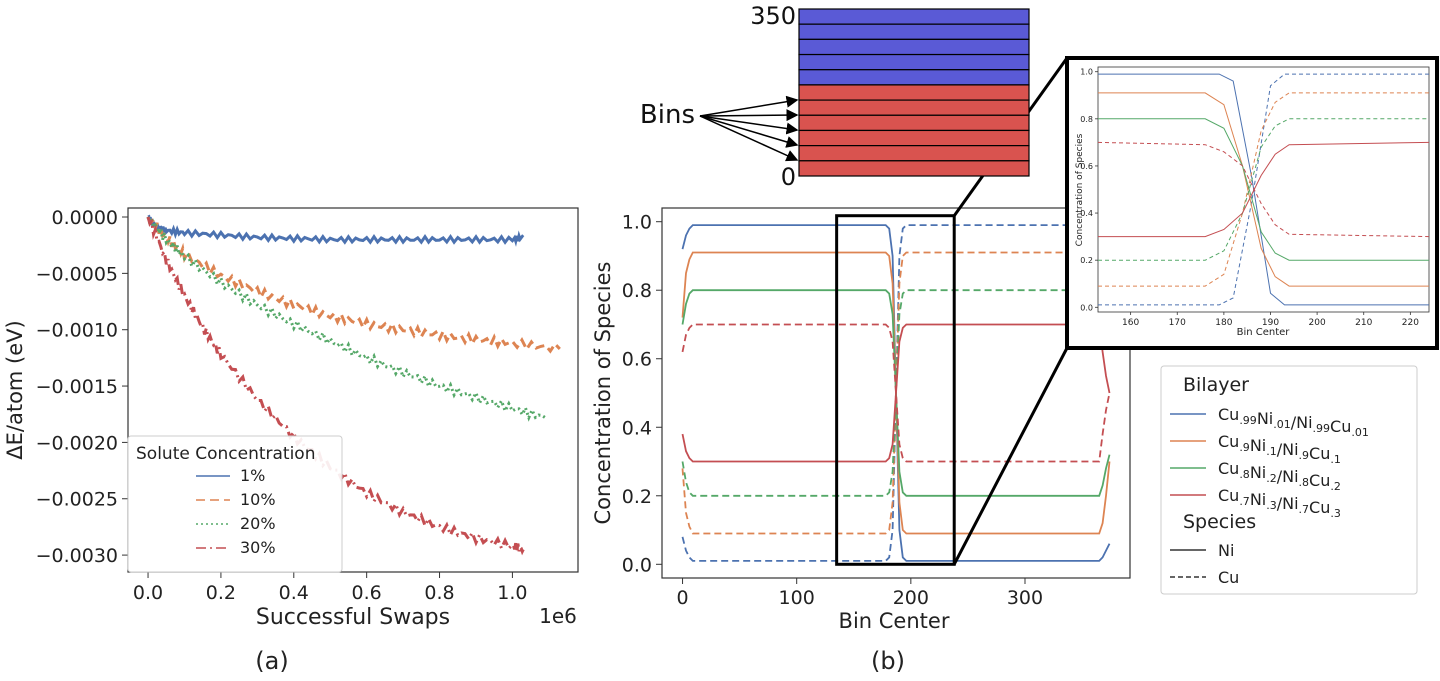  I want to click on inset-series-b1-Ni, so click(1263, 189).